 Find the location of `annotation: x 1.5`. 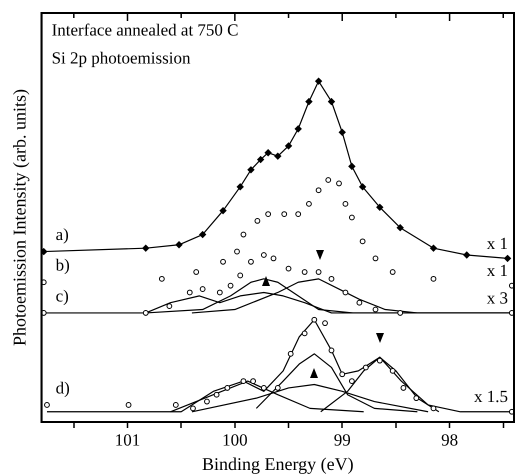

annotation: x 1.5 is located at coordinates (491, 396).